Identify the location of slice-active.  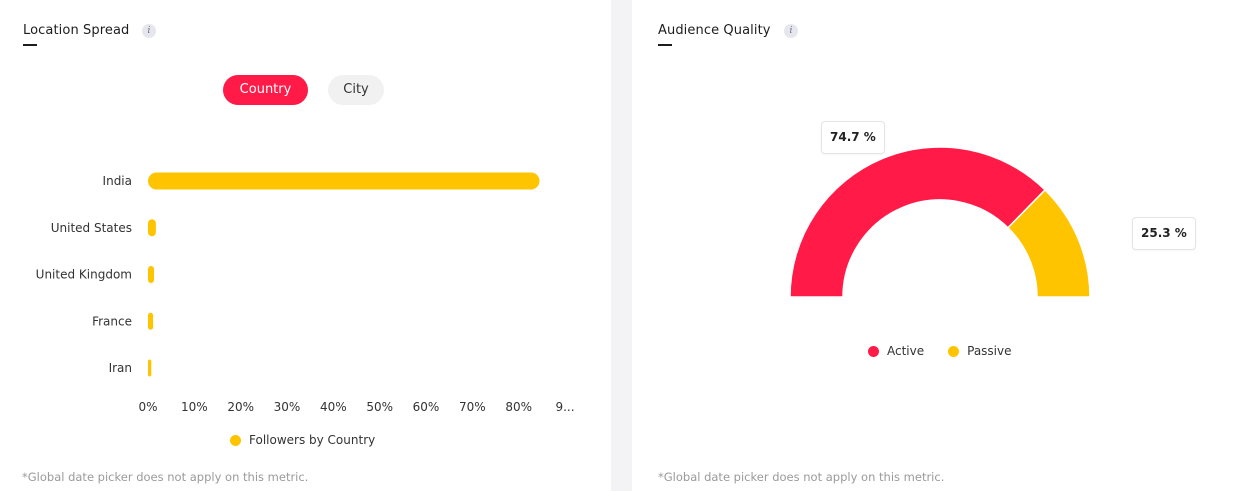
(918, 222).